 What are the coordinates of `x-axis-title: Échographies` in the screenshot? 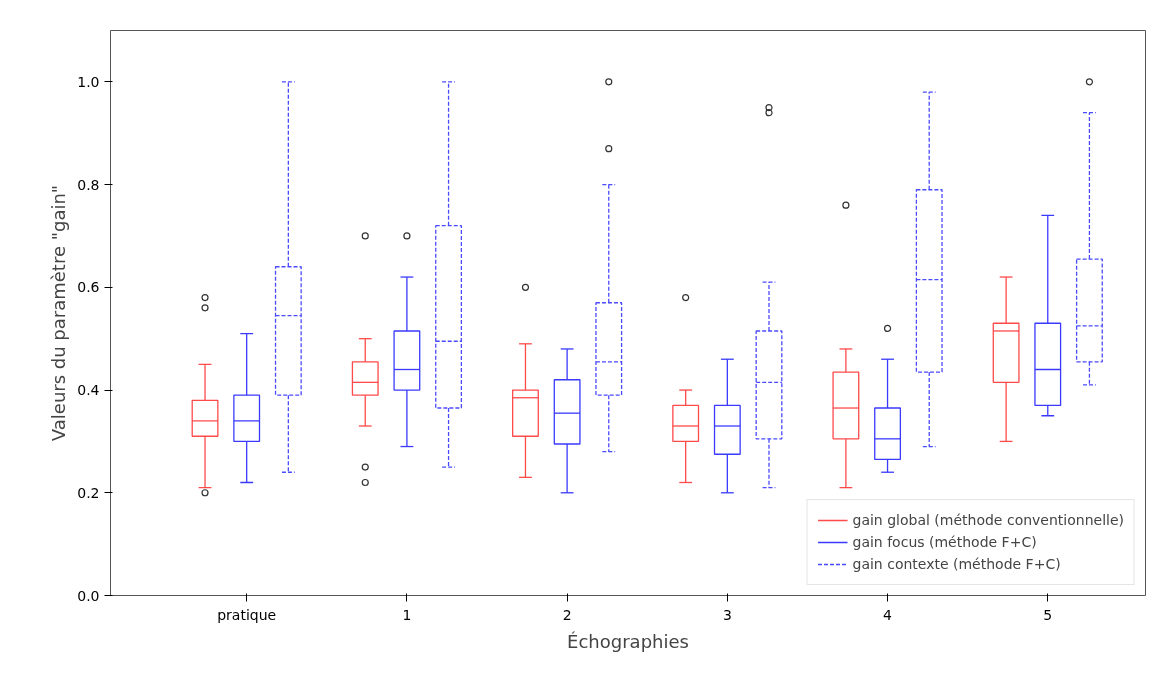 It's located at (628, 641).